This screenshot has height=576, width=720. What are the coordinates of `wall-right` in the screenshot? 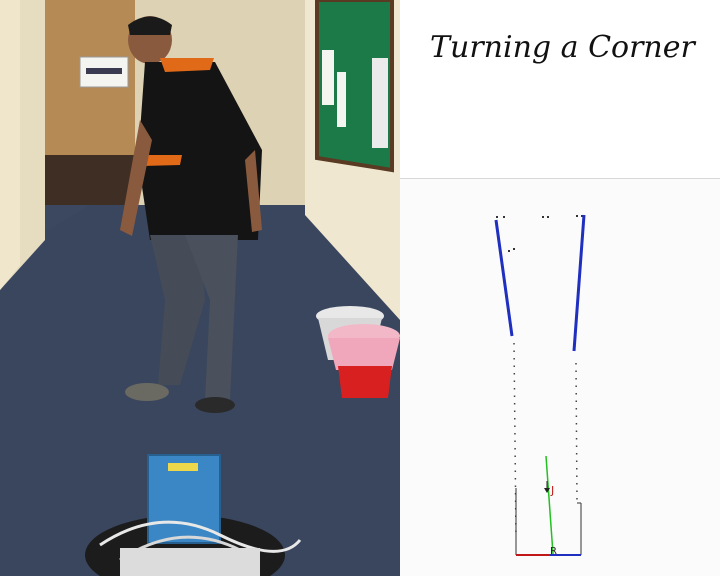 It's located at (579, 283).